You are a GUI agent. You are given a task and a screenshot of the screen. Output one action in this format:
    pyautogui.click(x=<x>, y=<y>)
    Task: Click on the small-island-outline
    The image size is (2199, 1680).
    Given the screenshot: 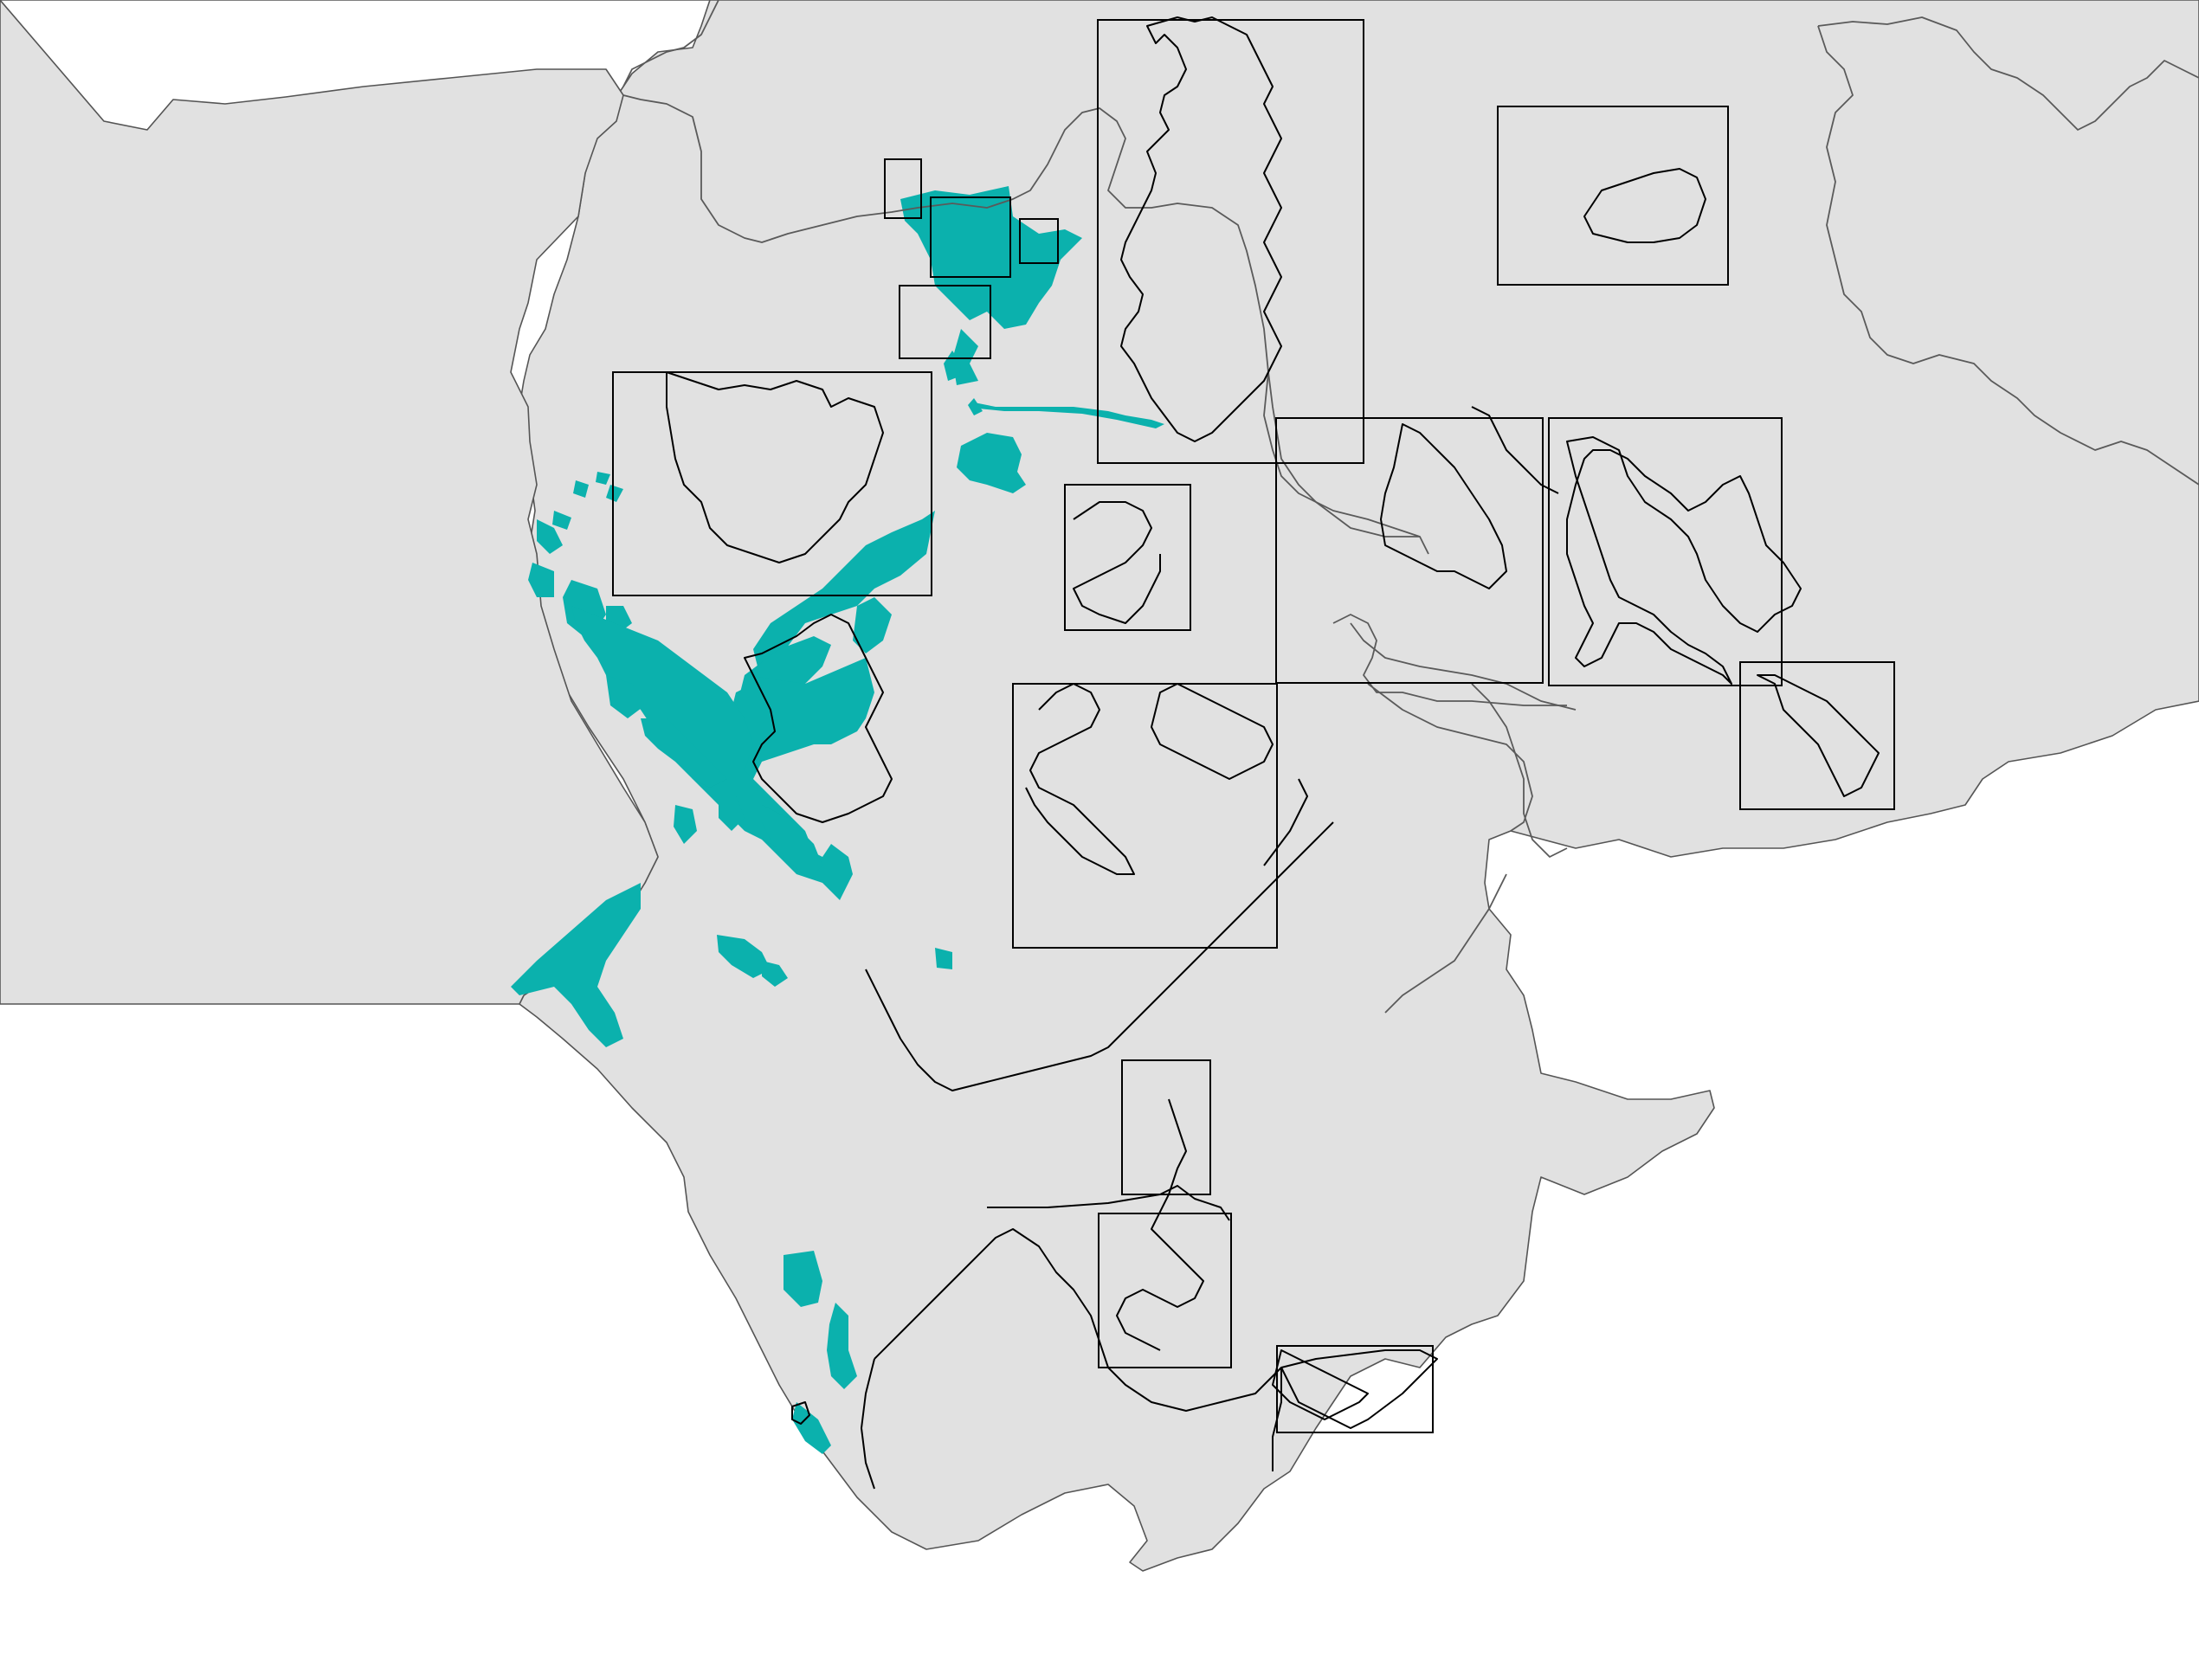 What is the action you would take?
    pyautogui.click(x=800, y=1413)
    